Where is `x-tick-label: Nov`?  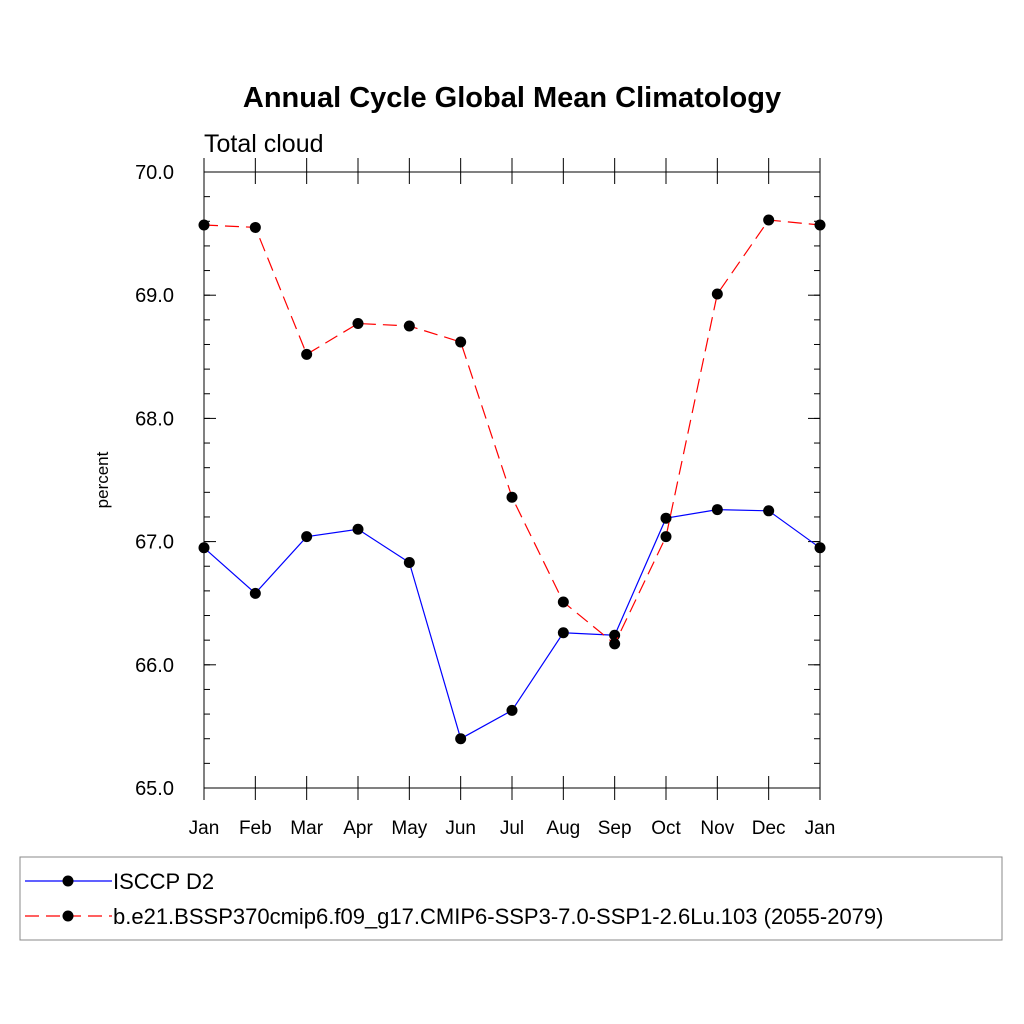
x-tick-label: Nov is located at coordinates (717, 828).